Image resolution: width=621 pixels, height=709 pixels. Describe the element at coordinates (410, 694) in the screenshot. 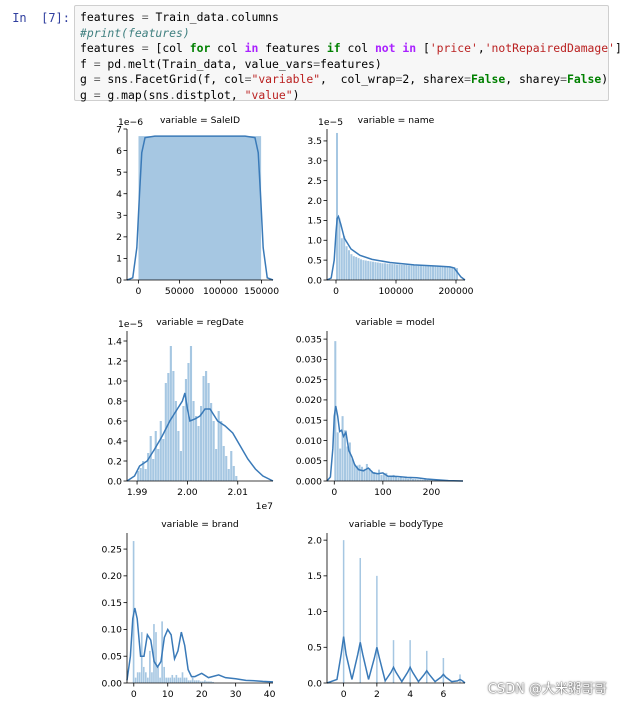

I see `x-tick-label: 4` at that location.